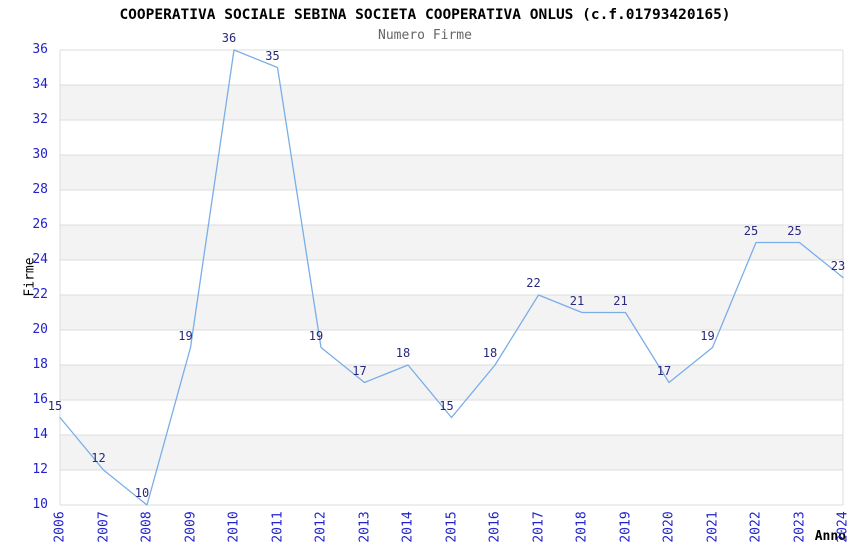 The height and width of the screenshot is (550, 850). I want to click on chart-subtitle: Numero Firme, so click(425, 35).